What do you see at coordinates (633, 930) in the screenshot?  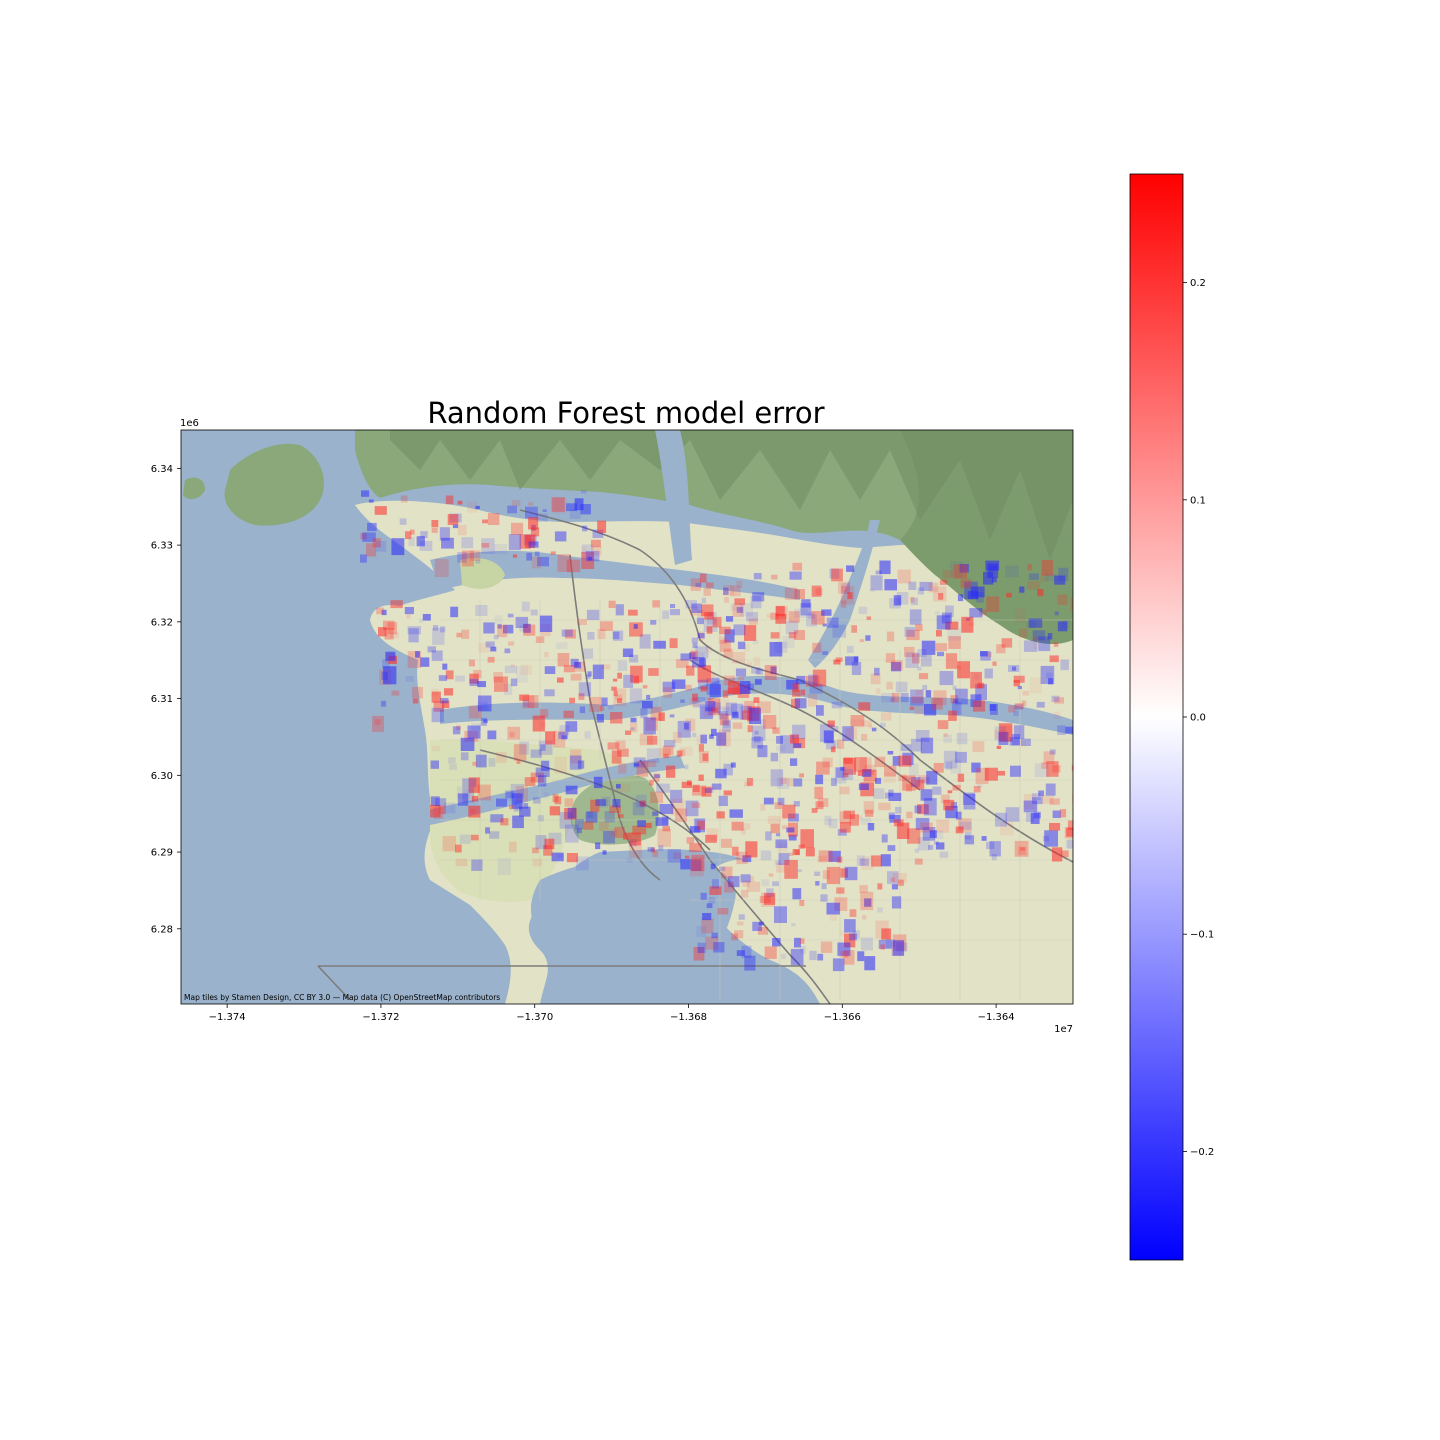 I see `boundary-bay` at bounding box center [633, 930].